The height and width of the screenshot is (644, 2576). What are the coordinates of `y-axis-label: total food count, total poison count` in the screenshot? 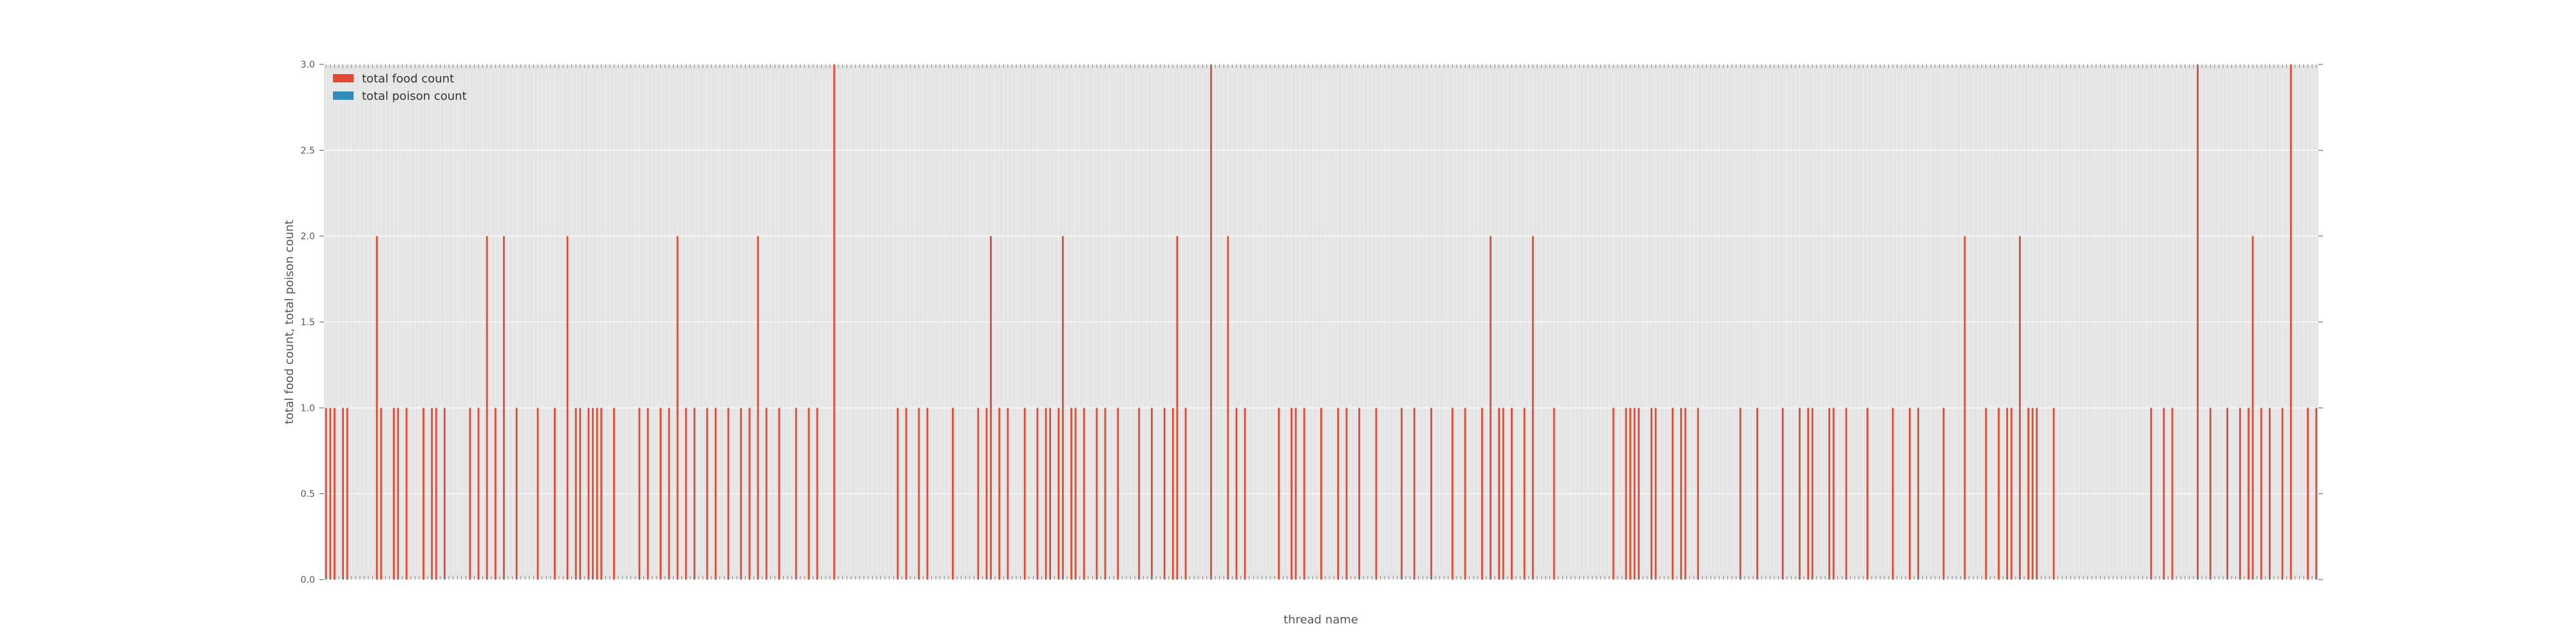 It's located at (289, 322).